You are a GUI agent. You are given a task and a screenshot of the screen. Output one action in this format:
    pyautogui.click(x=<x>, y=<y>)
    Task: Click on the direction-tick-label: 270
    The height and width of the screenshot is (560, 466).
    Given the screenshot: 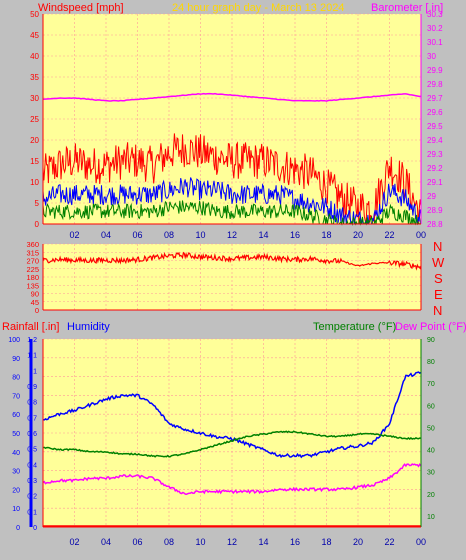 What is the action you would take?
    pyautogui.click(x=32, y=261)
    